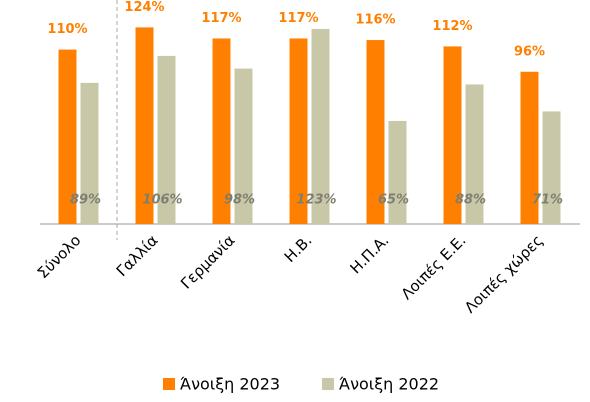 The image size is (590, 402). I want to click on x-tick-label: Η.Π.Α., so click(369, 254).